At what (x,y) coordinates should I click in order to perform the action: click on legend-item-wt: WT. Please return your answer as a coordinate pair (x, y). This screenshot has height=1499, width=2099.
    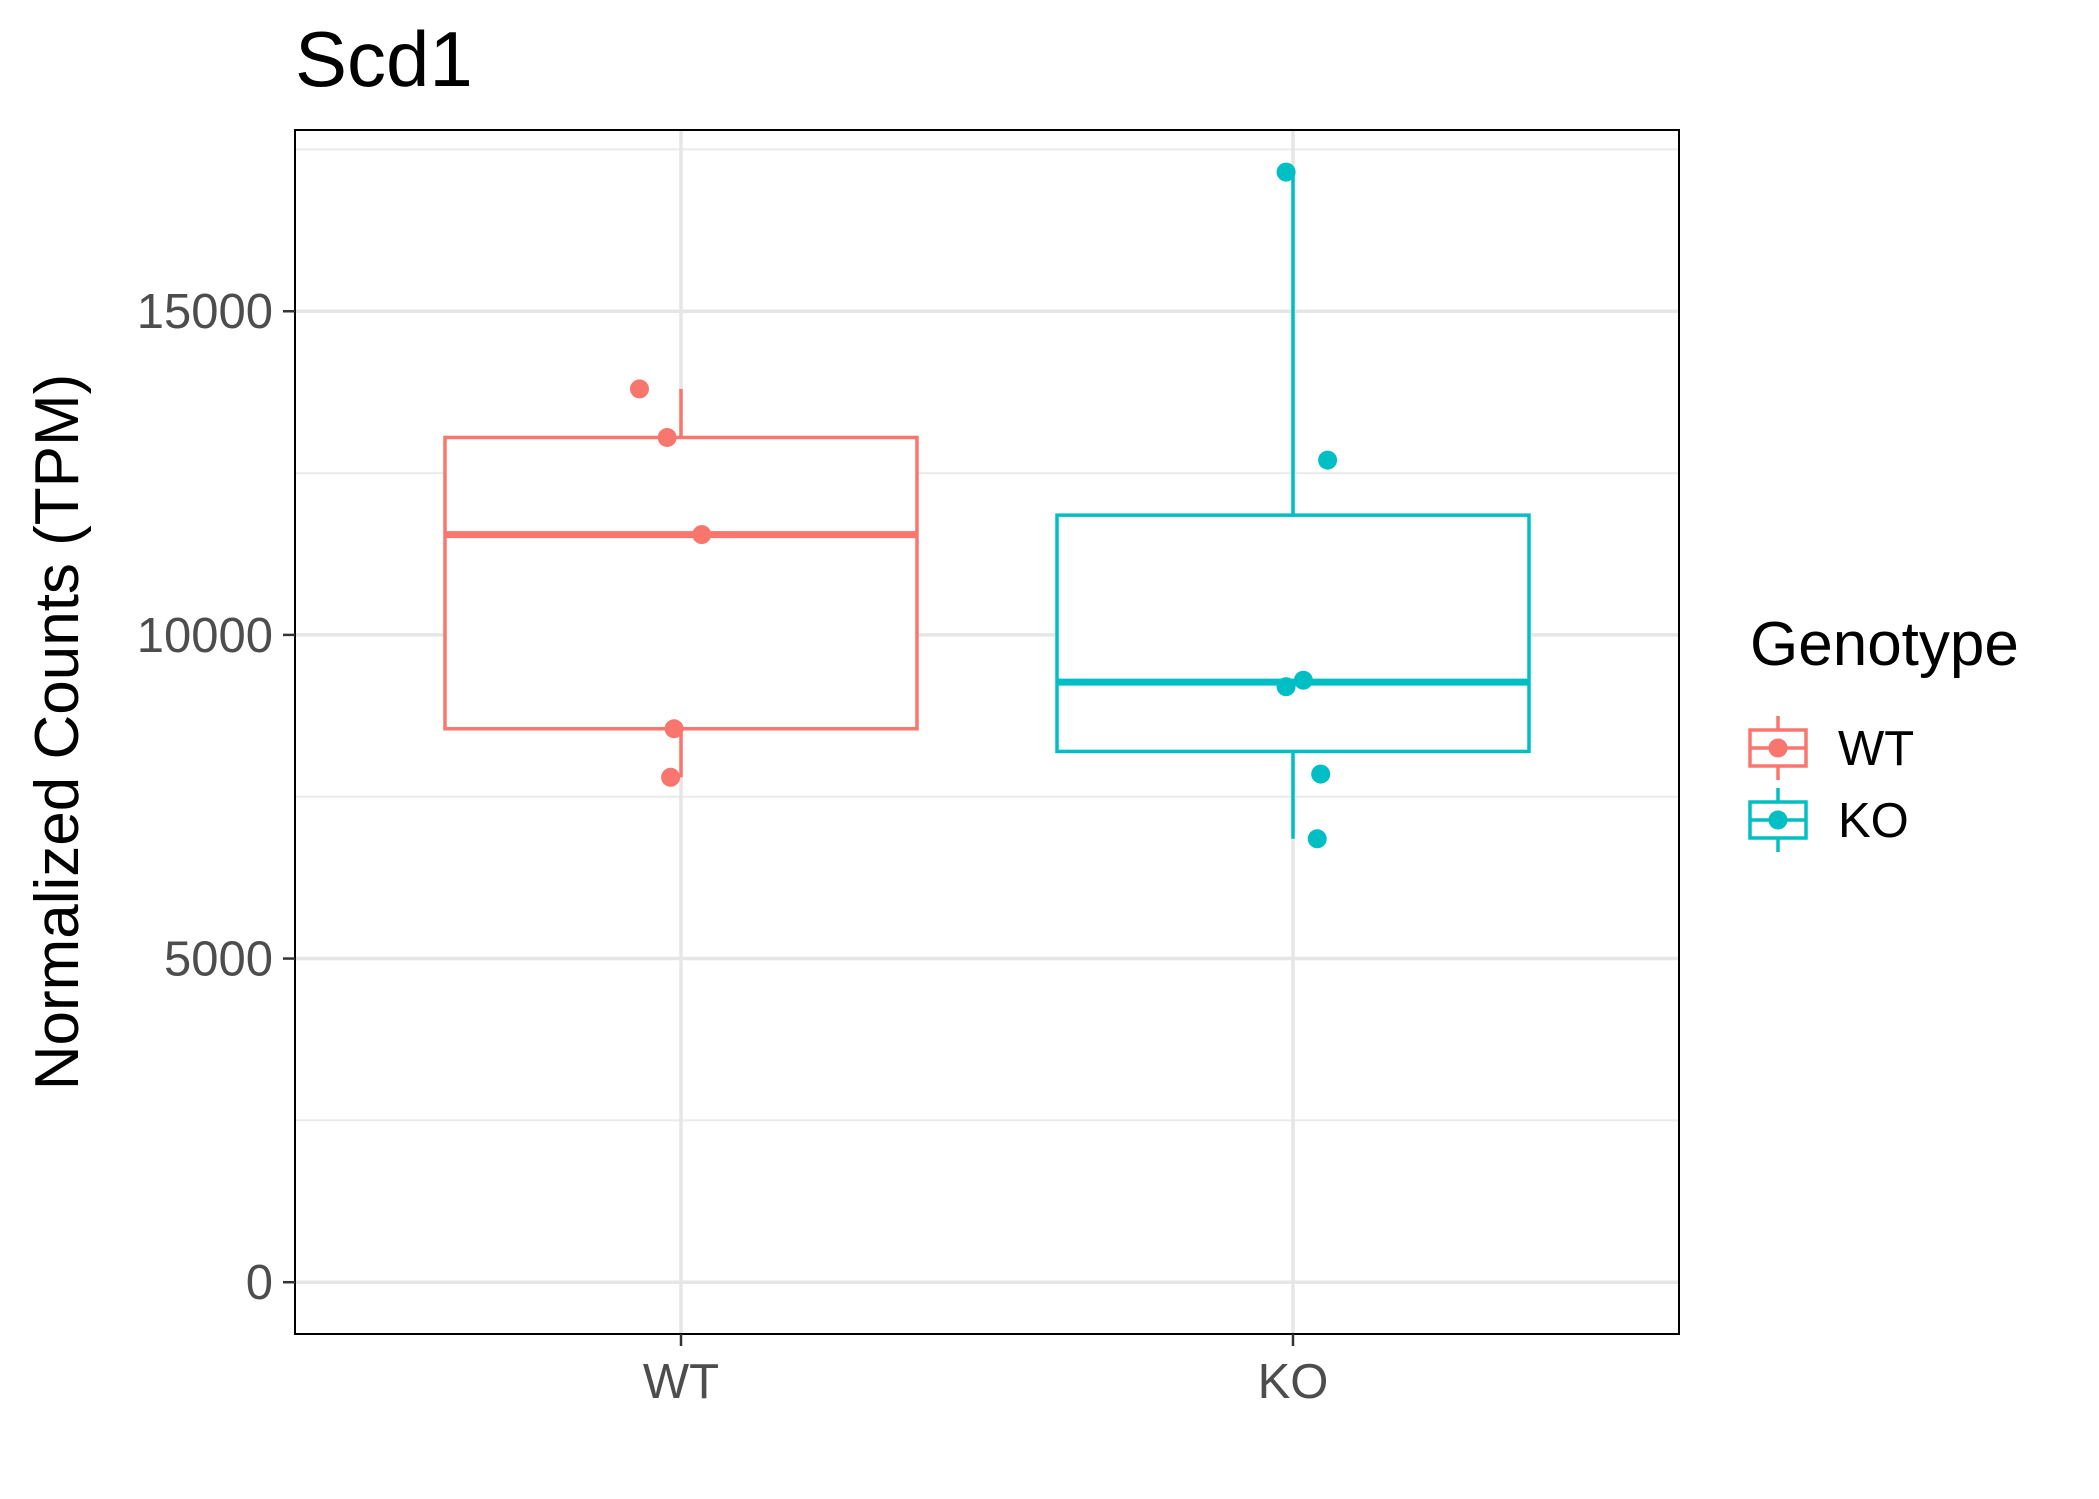
    Looking at the image, I should click on (1831, 748).